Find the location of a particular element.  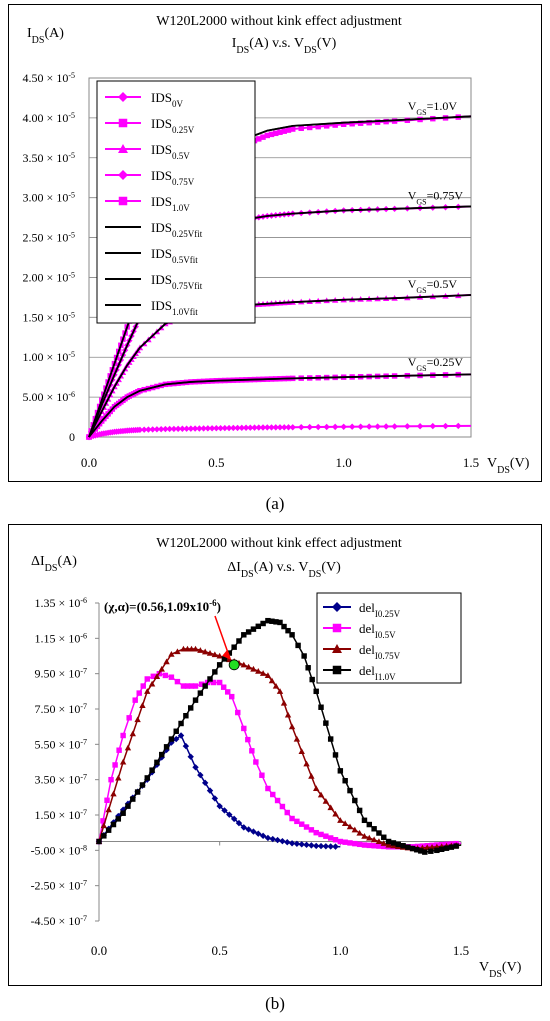

chart-b-y-tick-label: 1.35 × 10⁻⁶ is located at coordinates (61, 603).